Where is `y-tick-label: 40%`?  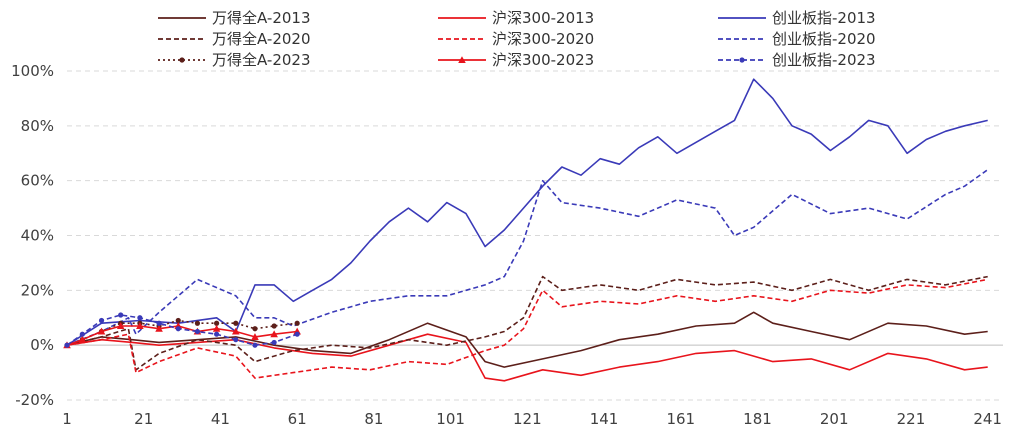
y-tick-label: 40% is located at coordinates (37, 236).